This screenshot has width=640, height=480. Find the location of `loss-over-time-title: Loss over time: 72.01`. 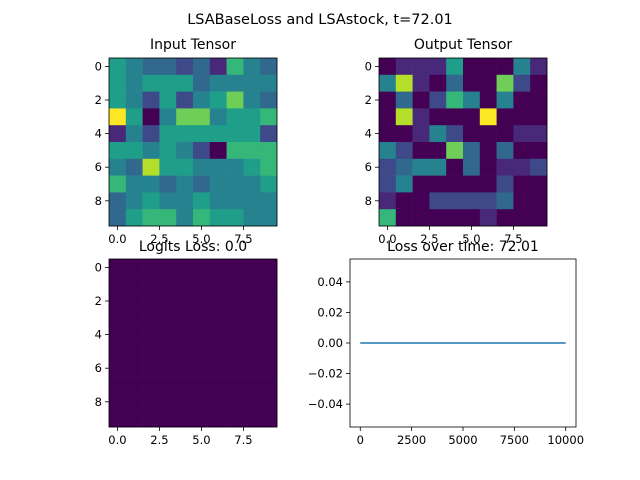

loss-over-time-title: Loss over time: 72.01 is located at coordinates (463, 247).